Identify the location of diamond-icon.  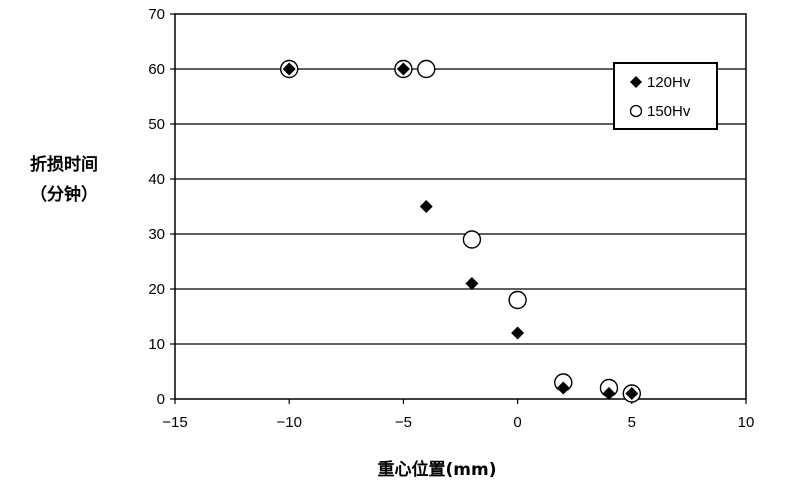
(636, 82).